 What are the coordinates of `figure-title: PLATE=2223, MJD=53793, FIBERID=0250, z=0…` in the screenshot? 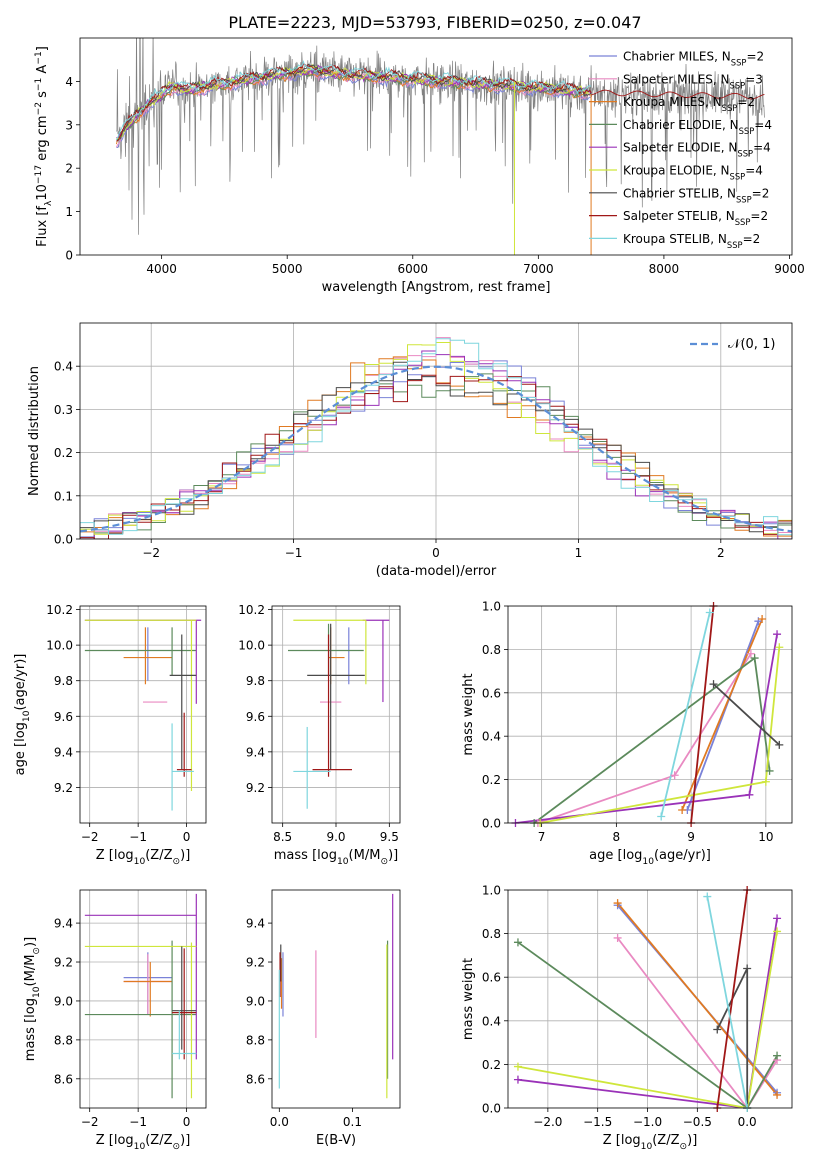 It's located at (434, 22).